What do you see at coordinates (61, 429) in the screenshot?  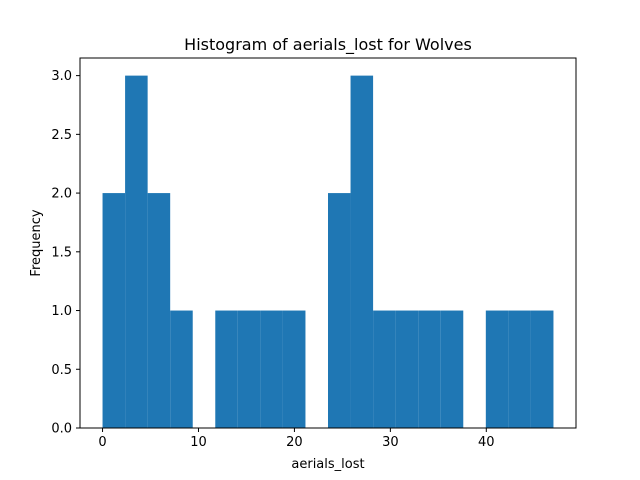 I see `y-tick-label: 0.0` at bounding box center [61, 429].